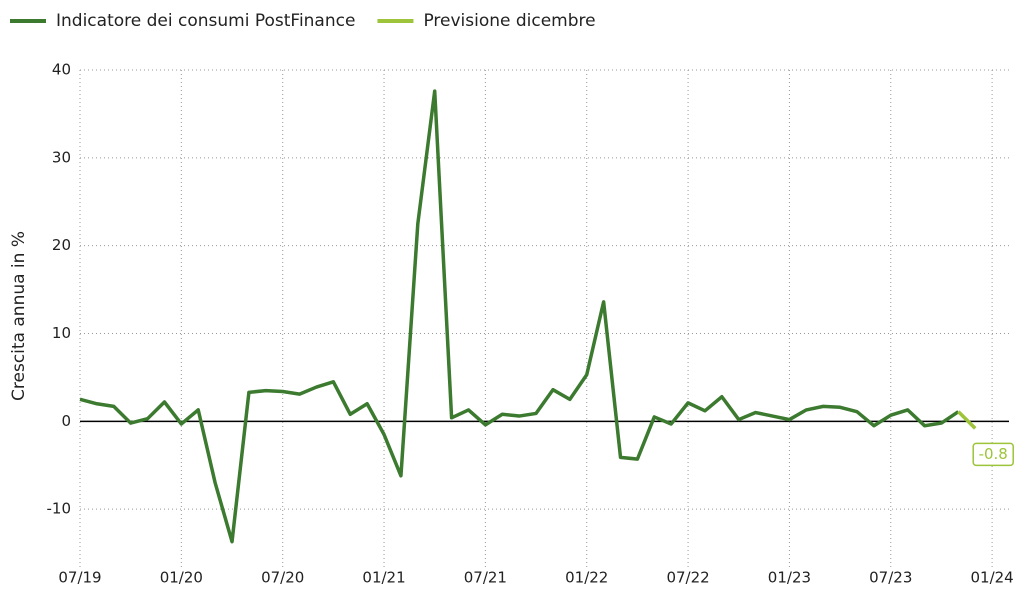  Describe the element at coordinates (205, 21) in the screenshot. I see `legend-label: Indicatore dei consumi PostFinance` at that location.